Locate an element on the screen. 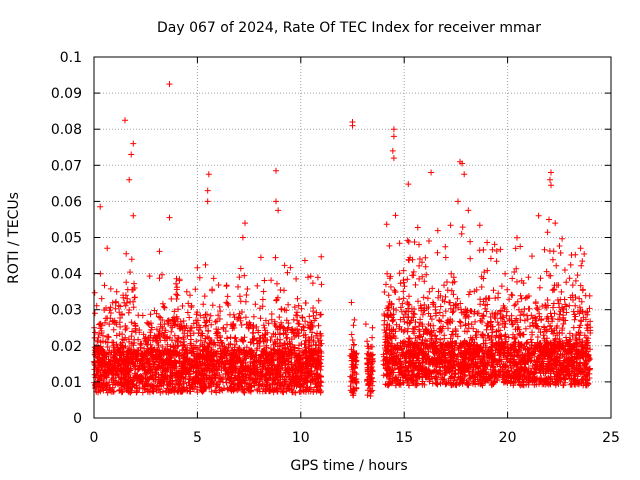 The height and width of the screenshot is (480, 640). y-tick-label: 0.01 is located at coordinates (66, 383).